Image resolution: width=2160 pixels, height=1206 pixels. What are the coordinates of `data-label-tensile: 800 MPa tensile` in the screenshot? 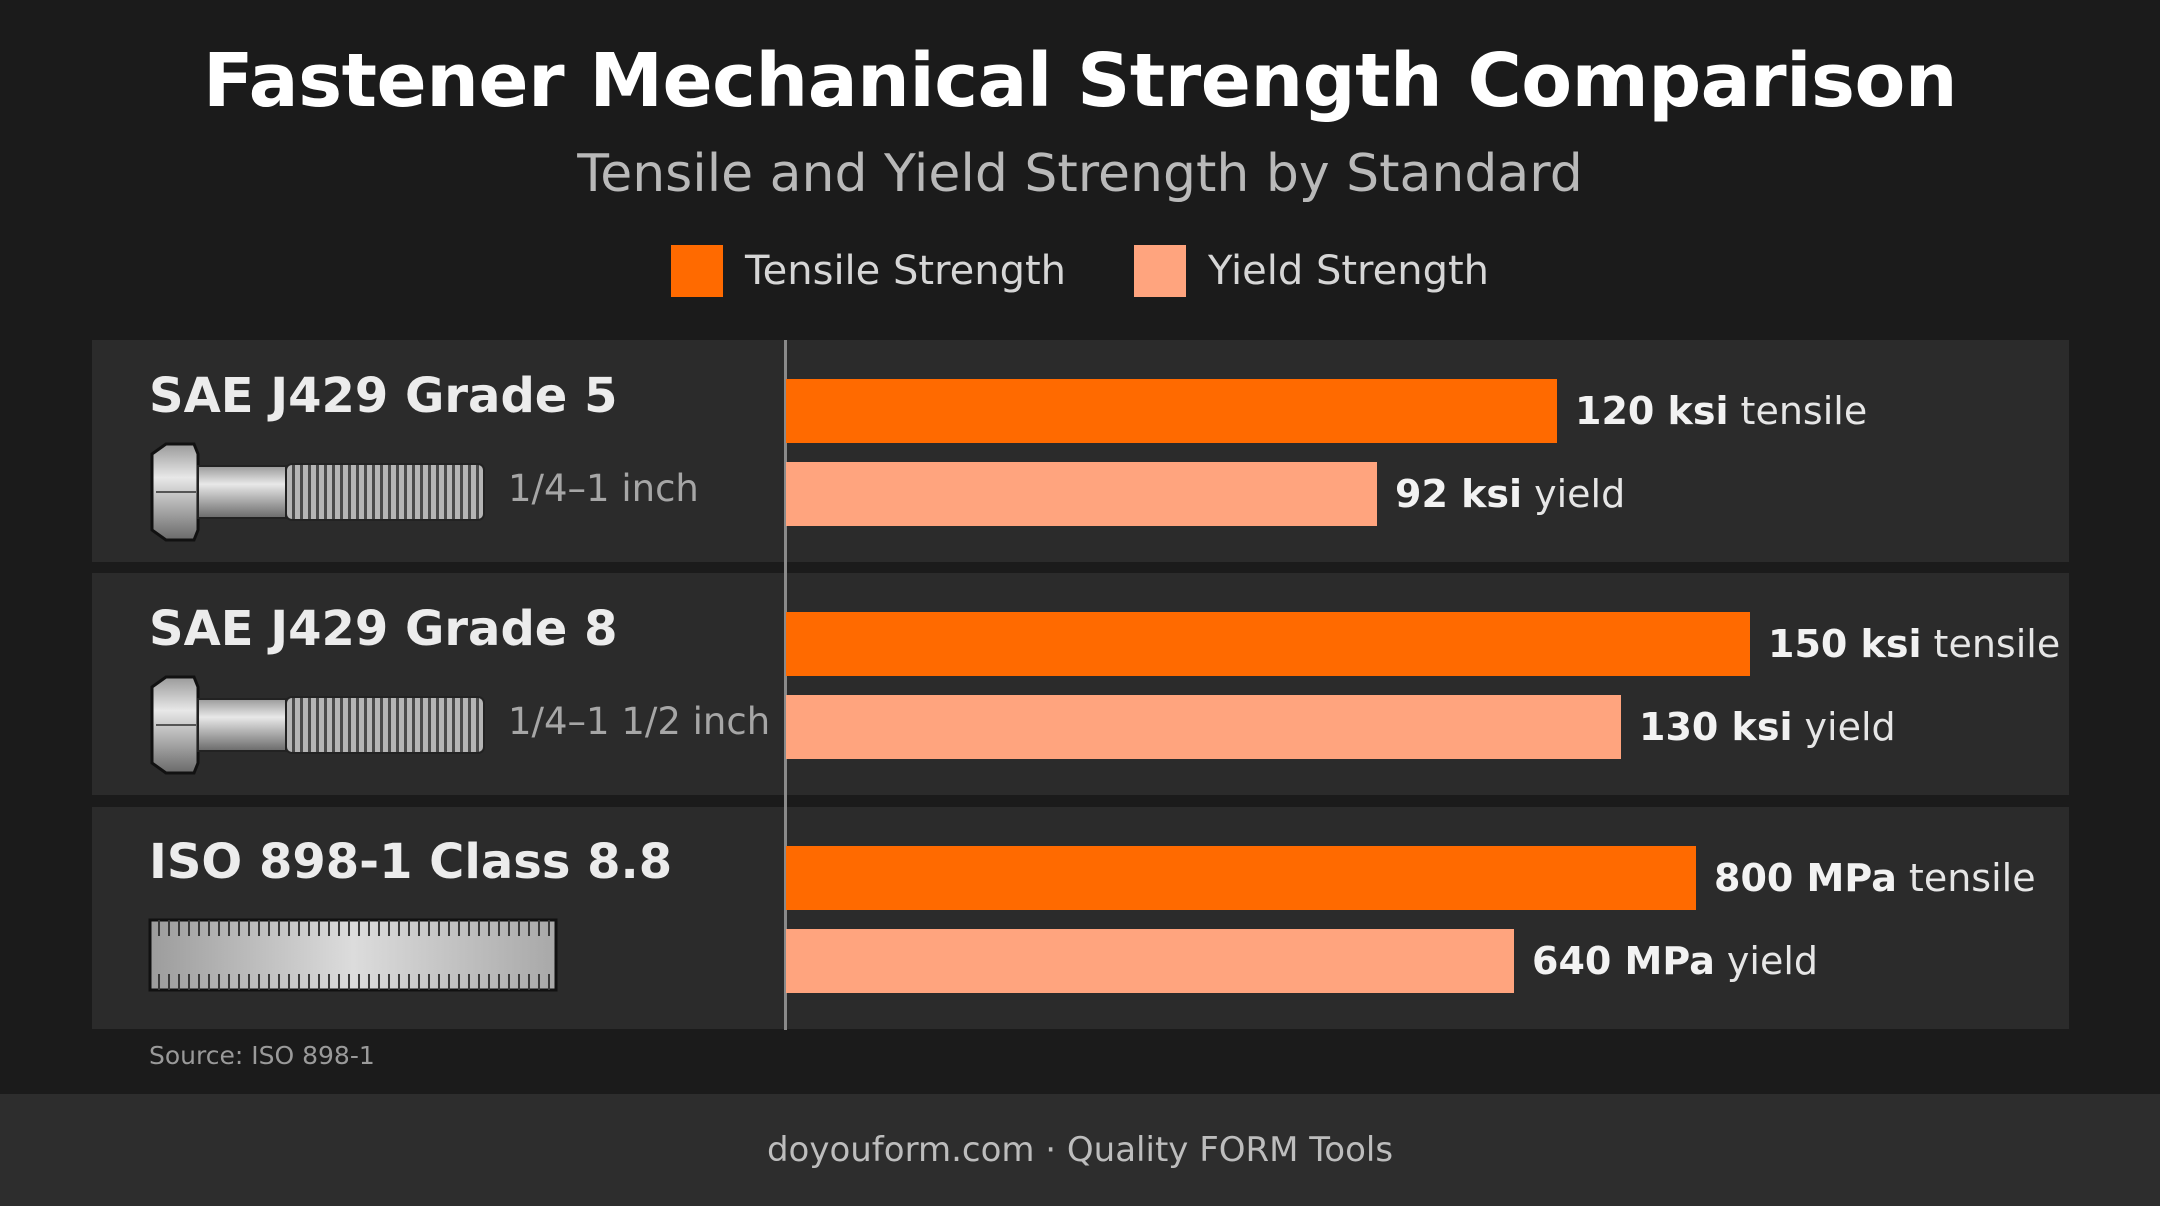 It's located at (1875, 878).